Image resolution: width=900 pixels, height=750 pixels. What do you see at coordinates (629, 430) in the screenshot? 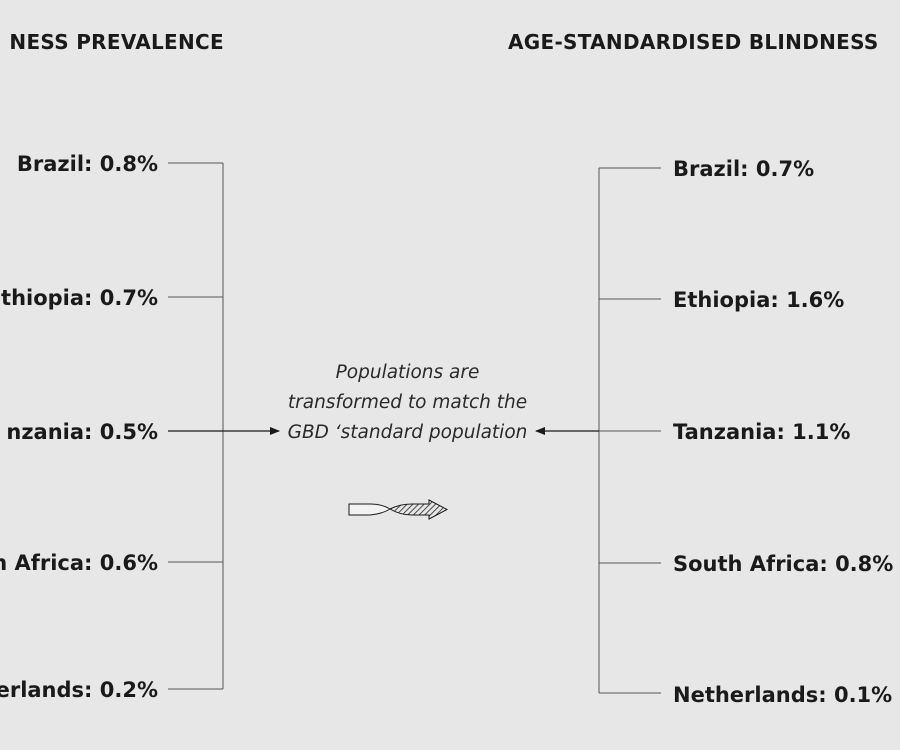
I see `right-bracket` at bounding box center [629, 430].